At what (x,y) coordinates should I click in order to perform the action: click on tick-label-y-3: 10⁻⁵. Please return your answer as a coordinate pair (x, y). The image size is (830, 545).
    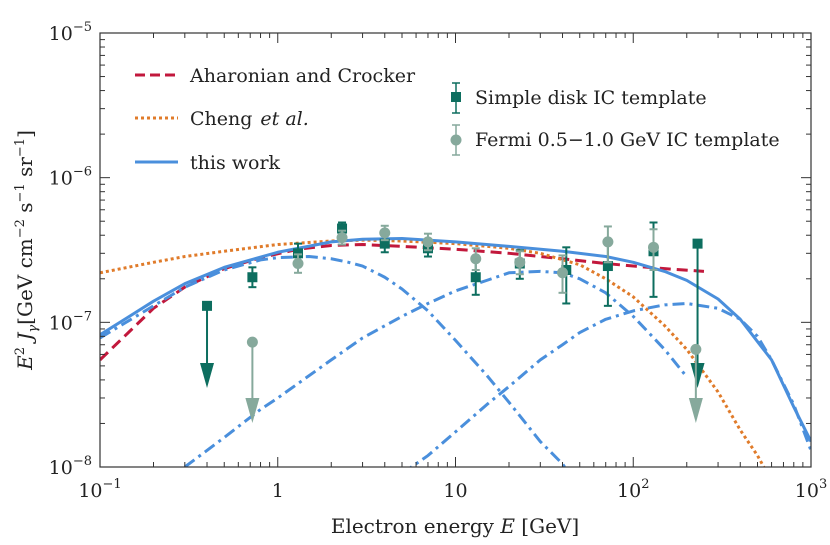
    Looking at the image, I should click on (70, 32).